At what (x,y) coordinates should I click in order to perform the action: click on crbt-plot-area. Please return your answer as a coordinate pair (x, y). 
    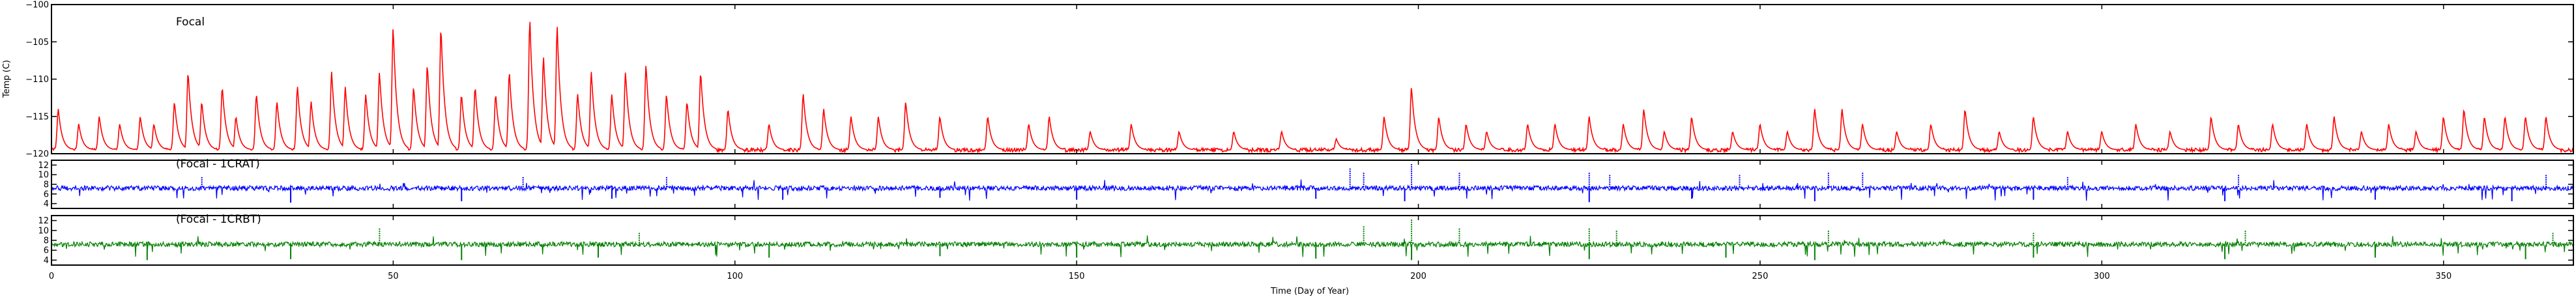
    Looking at the image, I should click on (1312, 240).